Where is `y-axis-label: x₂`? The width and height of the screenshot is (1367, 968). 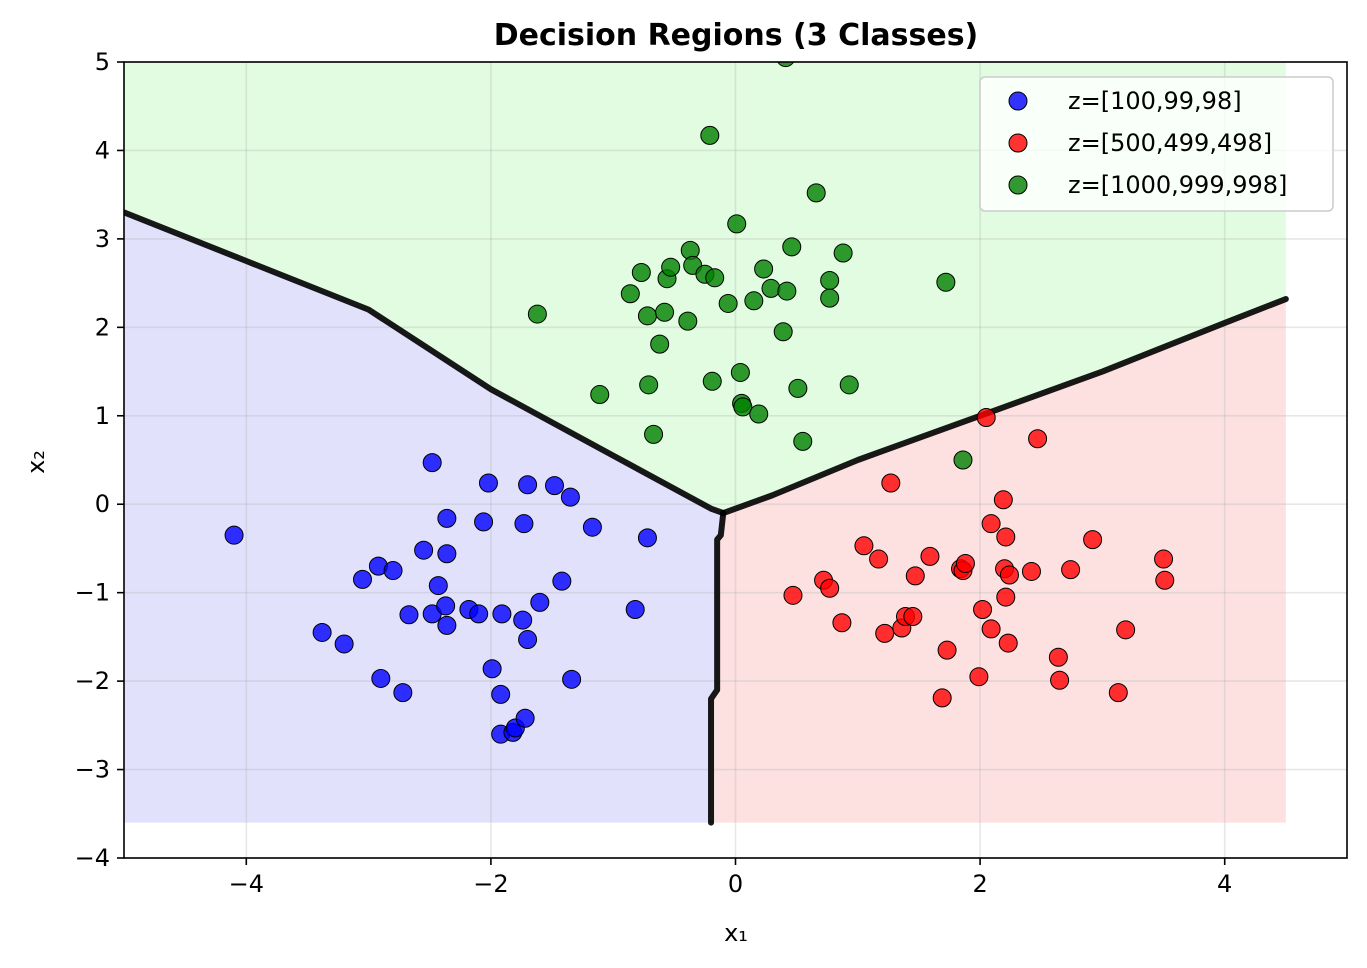
y-axis-label: x₂ is located at coordinates (36, 462).